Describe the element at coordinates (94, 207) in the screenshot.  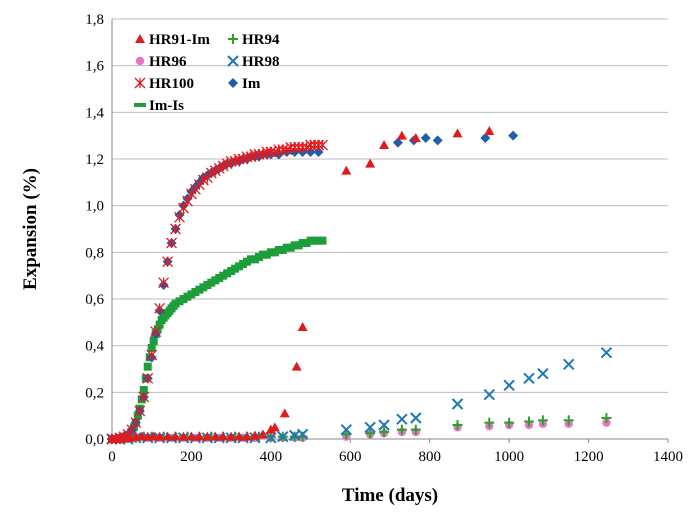
I see `y-tick-label: 1,0` at that location.